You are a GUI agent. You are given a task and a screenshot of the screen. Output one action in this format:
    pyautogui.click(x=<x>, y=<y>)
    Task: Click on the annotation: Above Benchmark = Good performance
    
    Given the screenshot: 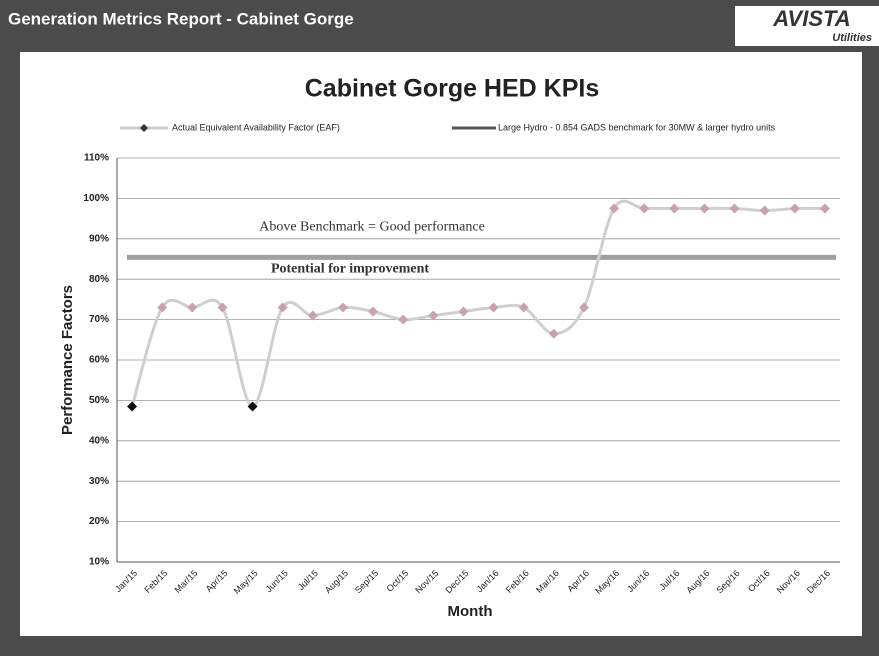 What is the action you would take?
    pyautogui.click(x=372, y=227)
    